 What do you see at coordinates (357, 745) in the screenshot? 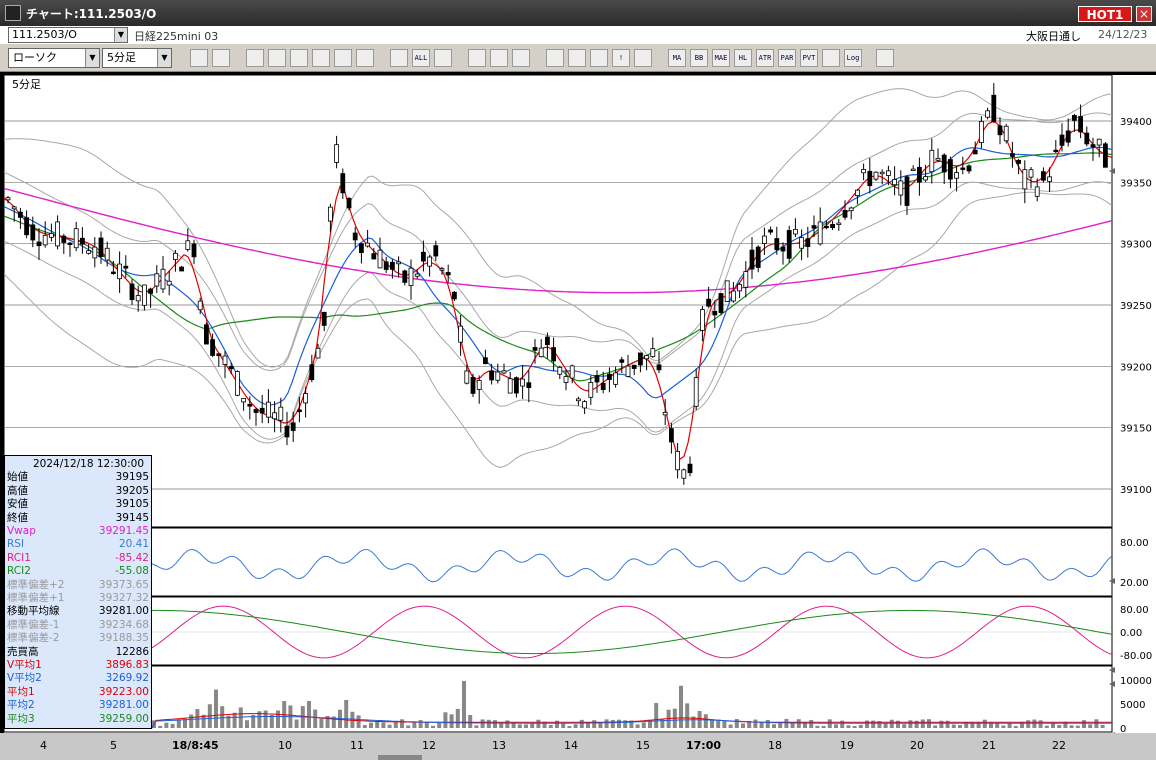
I see `x-axis-tick: 11` at bounding box center [357, 745].